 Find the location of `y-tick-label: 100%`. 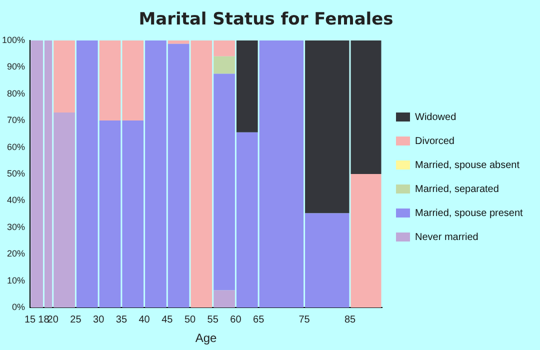

y-tick-label: 100% is located at coordinates (14, 39).